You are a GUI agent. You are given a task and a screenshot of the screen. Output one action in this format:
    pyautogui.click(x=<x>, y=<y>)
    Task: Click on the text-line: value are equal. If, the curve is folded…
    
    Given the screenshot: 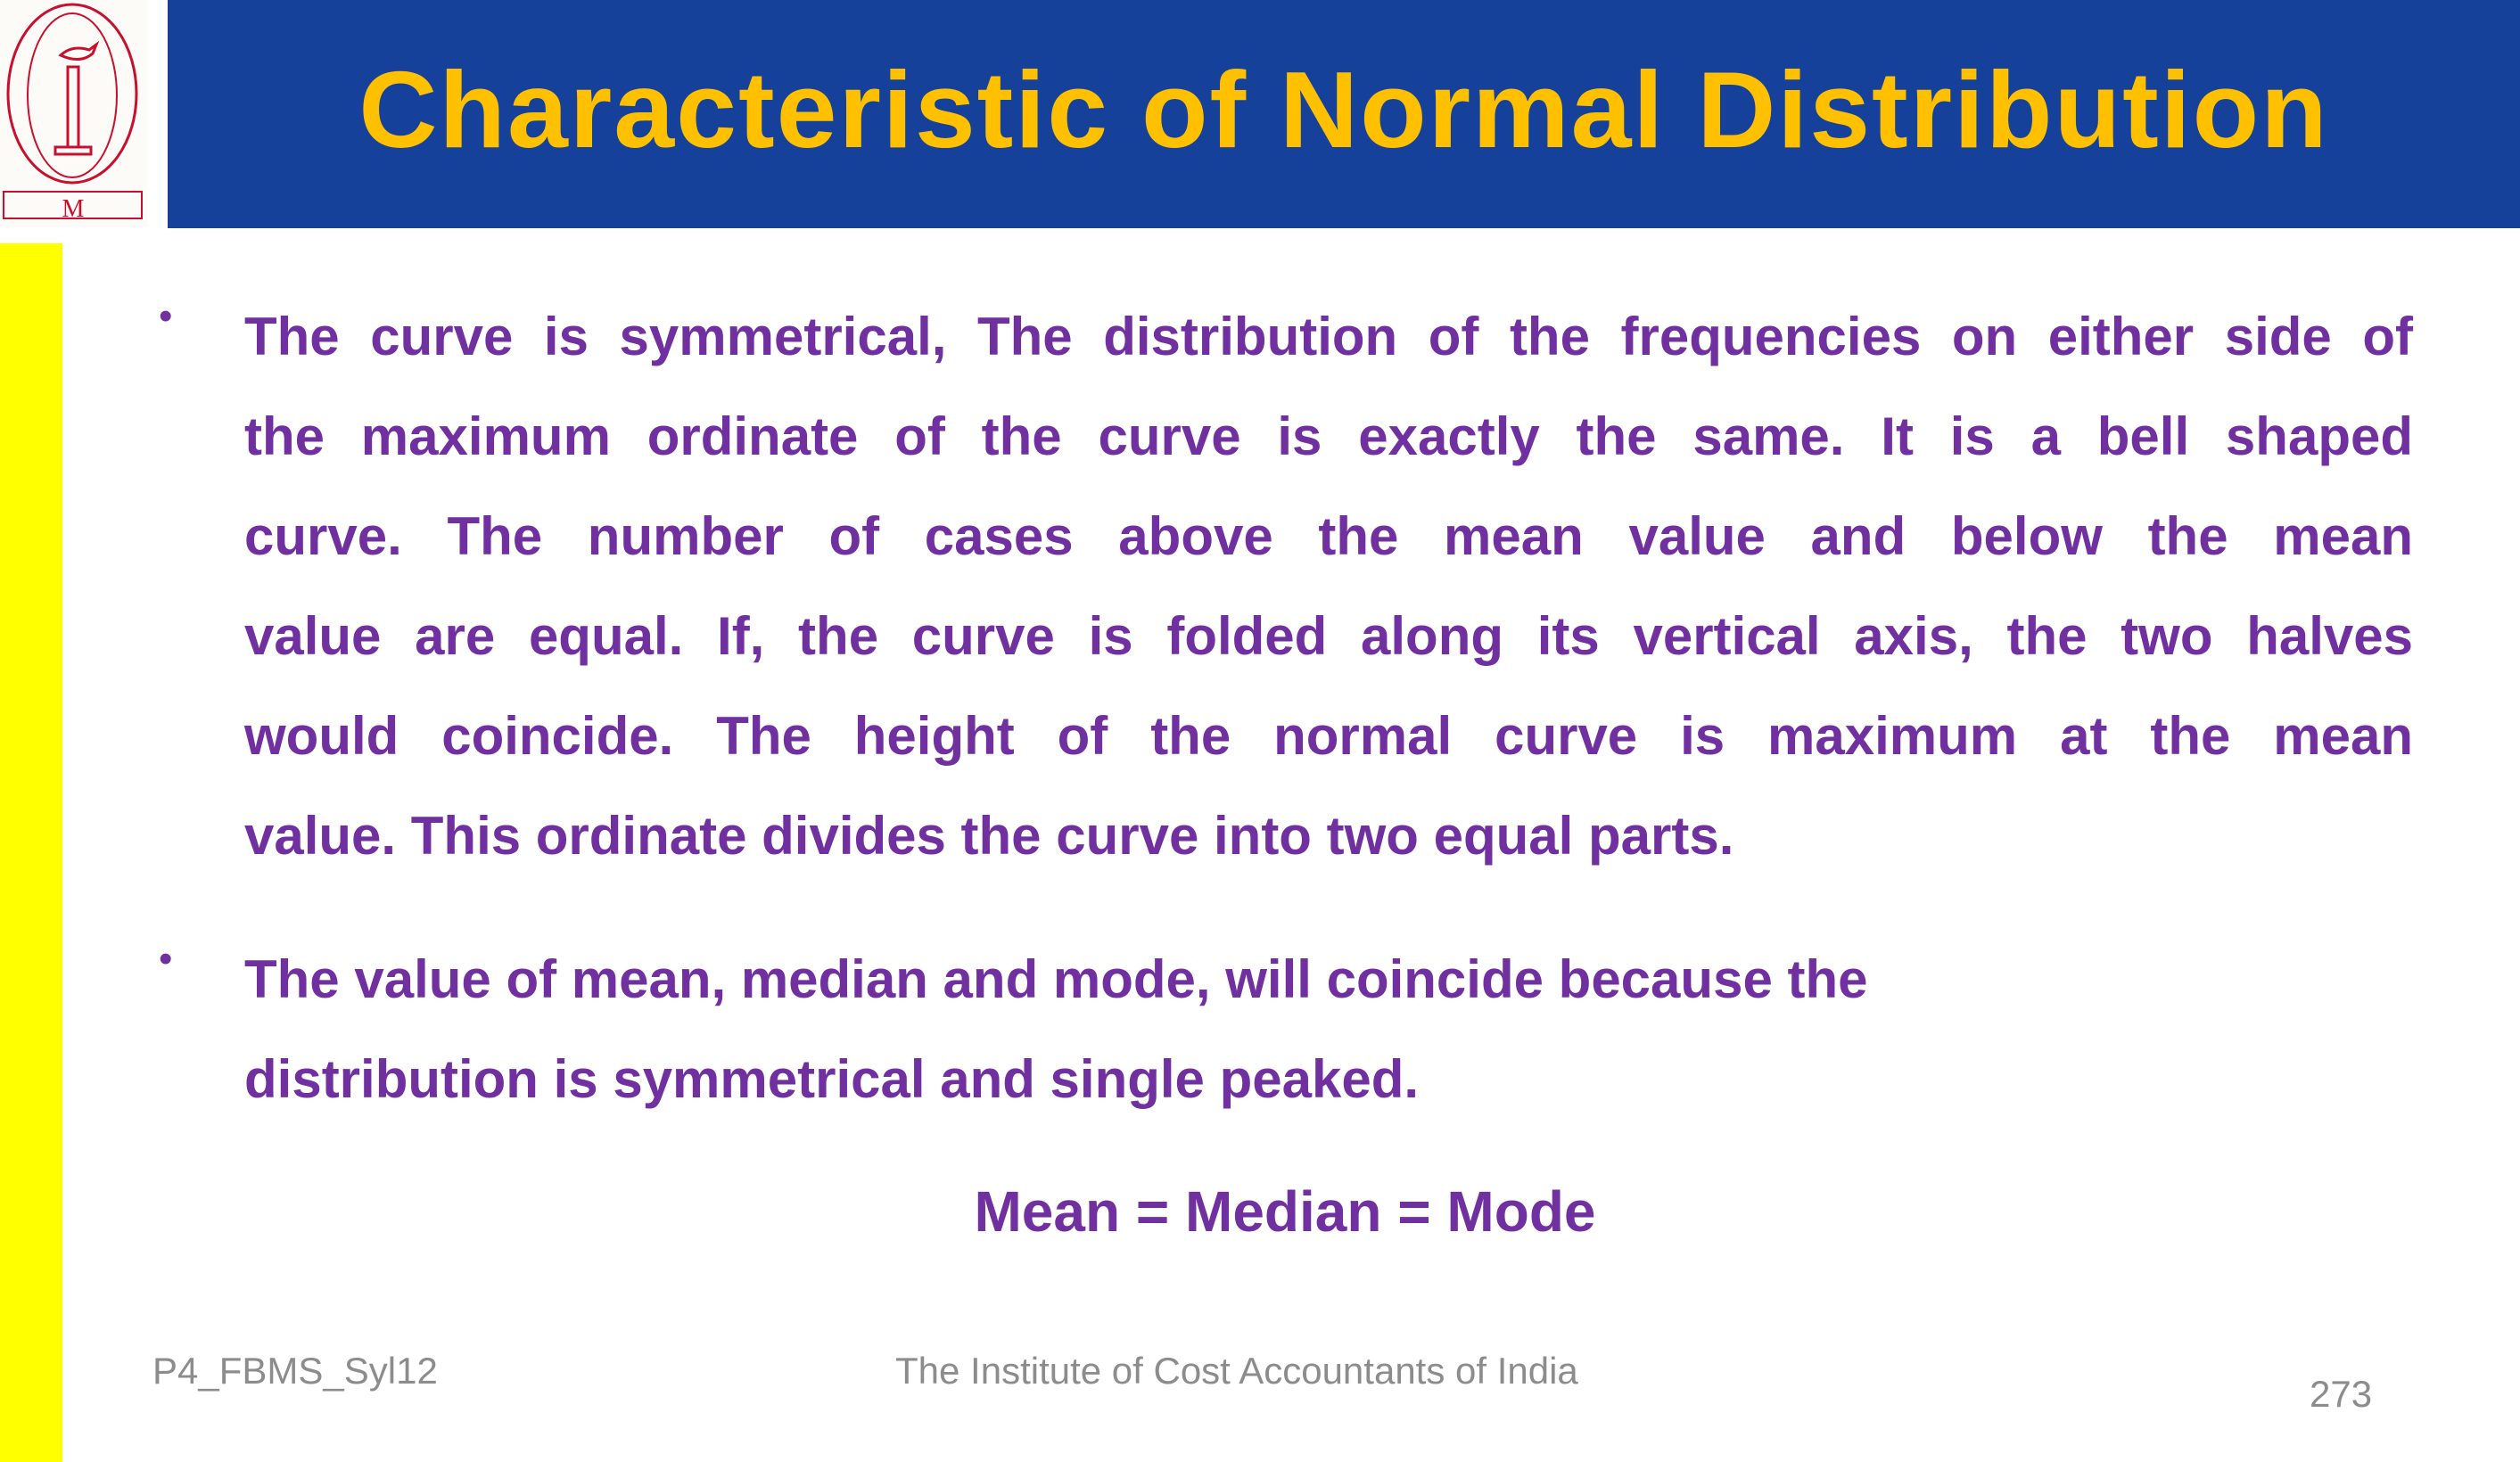 What is the action you would take?
    pyautogui.click(x=1328, y=636)
    